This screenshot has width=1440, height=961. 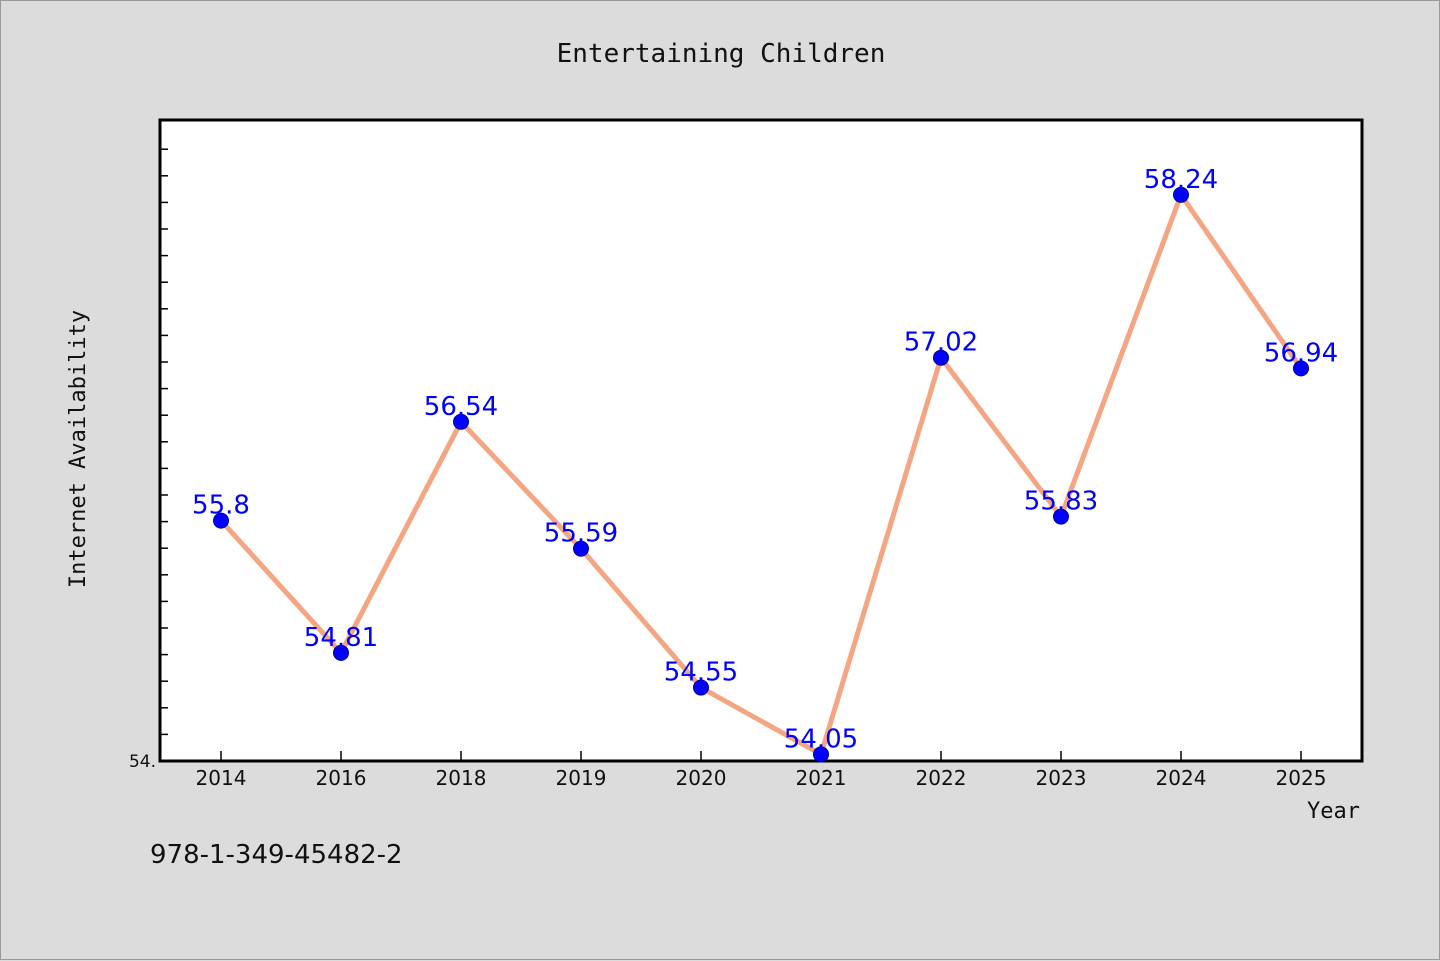 I want to click on y-axis-tick-labels: 54., so click(x=142, y=762).